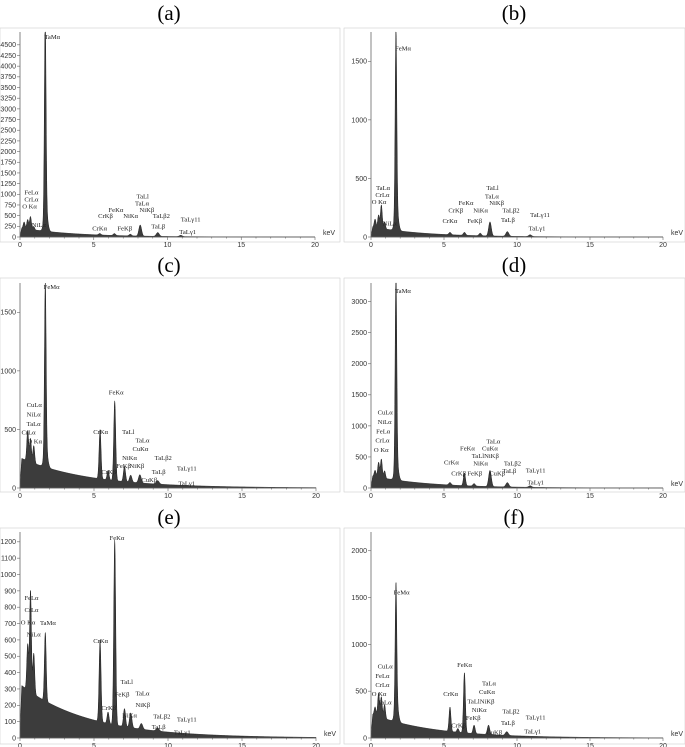 This screenshot has height=747, width=685. Describe the element at coordinates (10, 673) in the screenshot. I see `y-tick-label: 400` at that location.